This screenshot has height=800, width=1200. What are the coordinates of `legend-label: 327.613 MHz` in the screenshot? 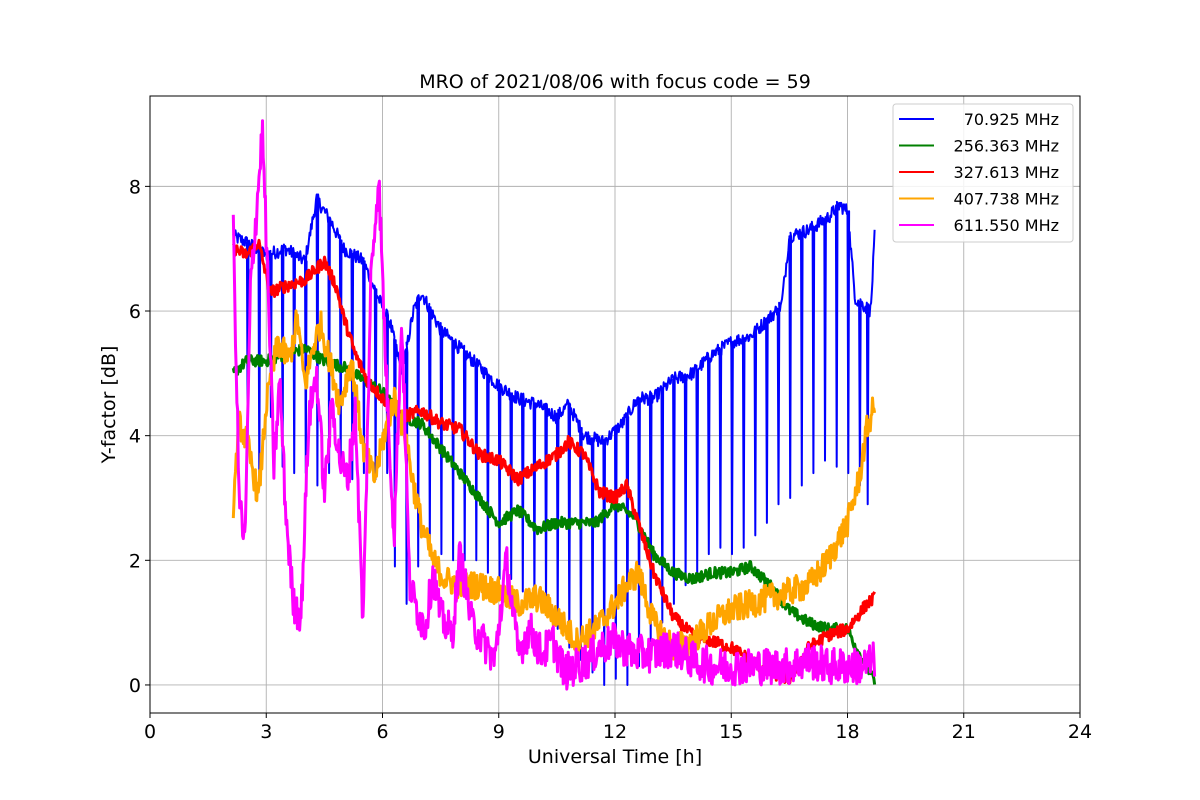 It's located at (1006, 172).